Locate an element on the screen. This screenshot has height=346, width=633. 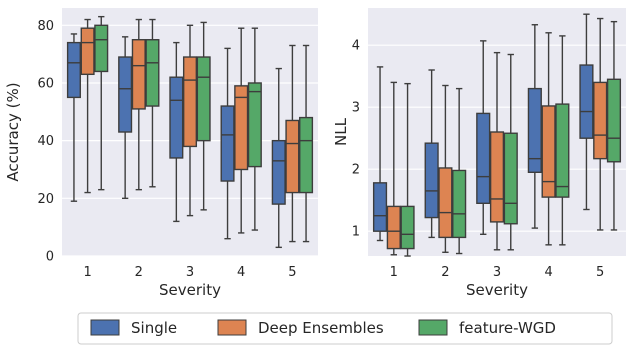
nll-box-single-sev4 is located at coordinates (534, 126).